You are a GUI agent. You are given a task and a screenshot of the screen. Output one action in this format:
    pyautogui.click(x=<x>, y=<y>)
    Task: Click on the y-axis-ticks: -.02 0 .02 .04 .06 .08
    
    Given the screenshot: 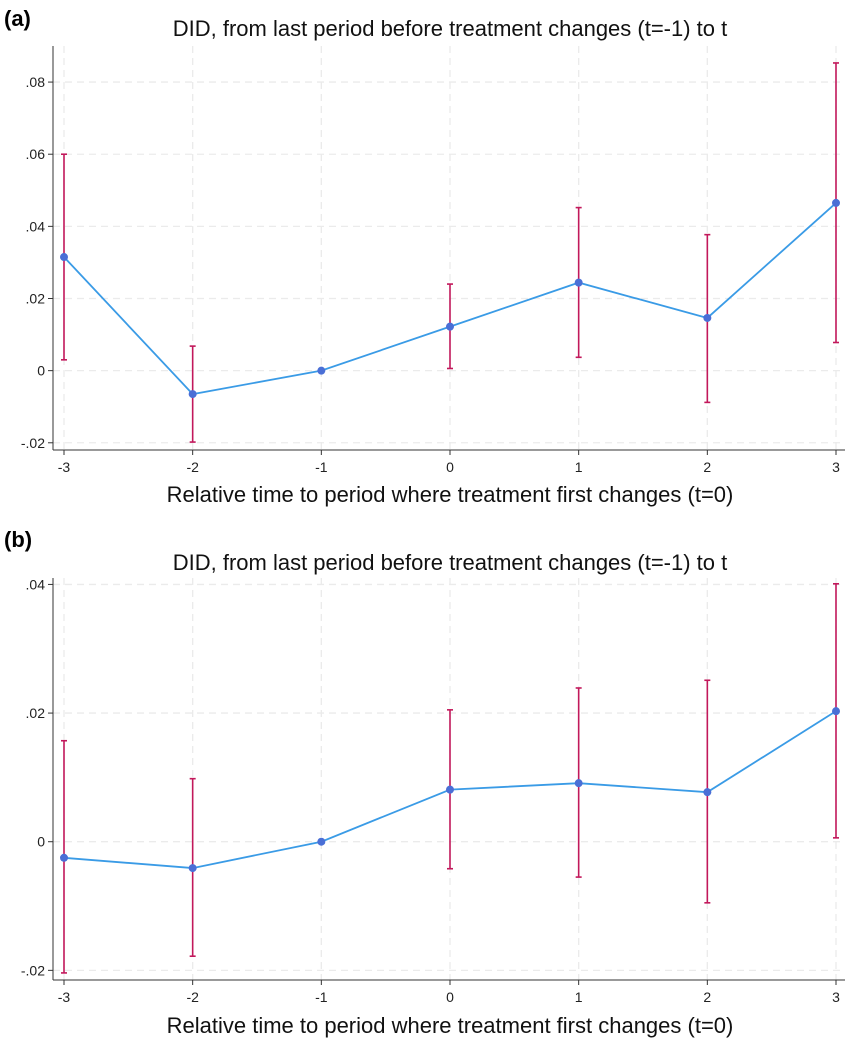 What is the action you would take?
    pyautogui.click(x=37, y=262)
    